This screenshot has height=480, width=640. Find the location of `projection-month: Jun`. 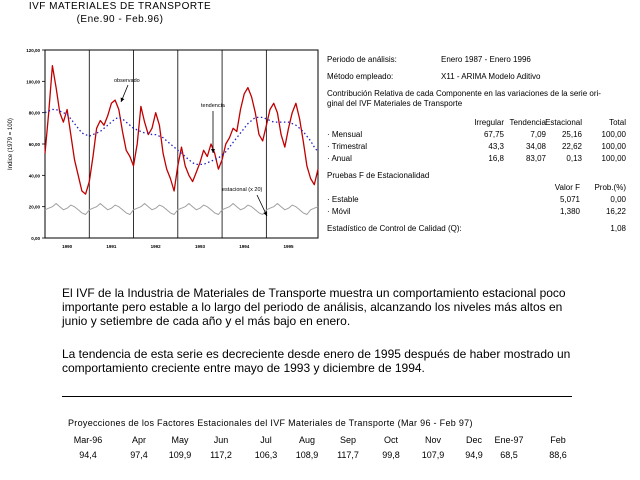

projection-month: Jun is located at coordinates (221, 440).